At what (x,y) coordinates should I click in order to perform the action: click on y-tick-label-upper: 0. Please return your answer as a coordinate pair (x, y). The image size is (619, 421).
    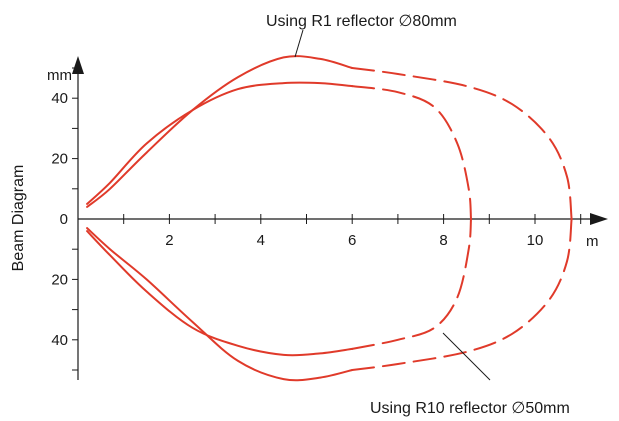
    Looking at the image, I should click on (64, 219).